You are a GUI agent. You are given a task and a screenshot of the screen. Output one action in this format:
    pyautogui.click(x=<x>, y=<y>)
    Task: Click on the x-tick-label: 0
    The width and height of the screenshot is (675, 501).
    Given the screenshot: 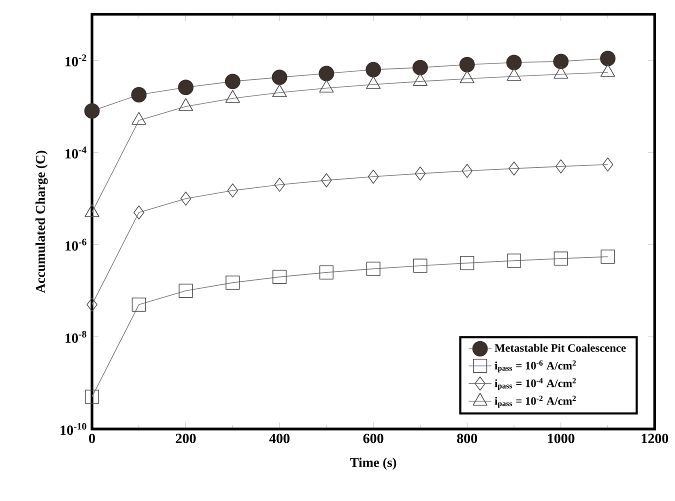 What is the action you would take?
    pyautogui.click(x=92, y=439)
    